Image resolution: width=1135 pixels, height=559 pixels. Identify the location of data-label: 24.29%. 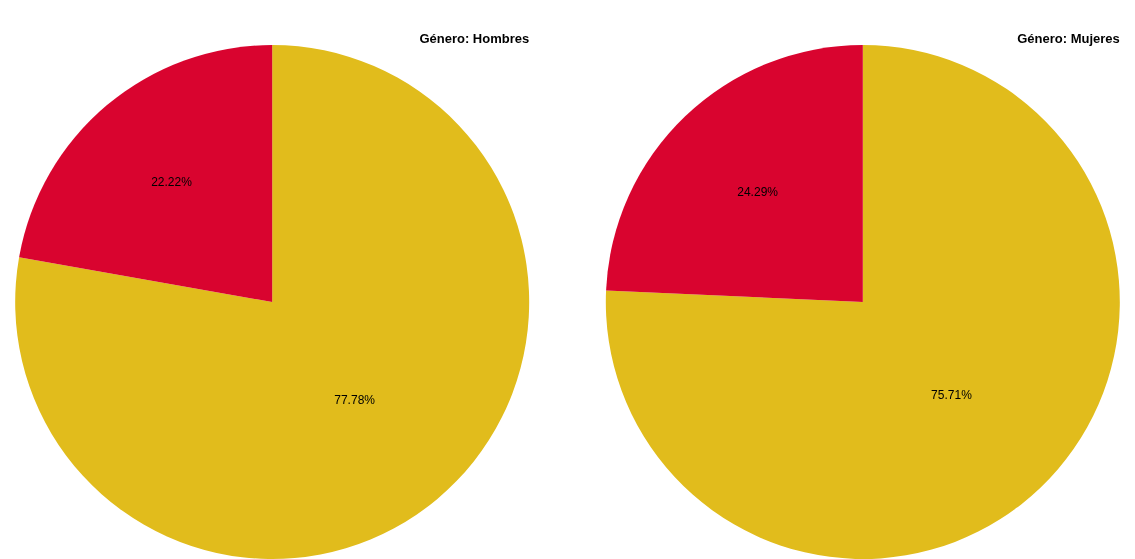
(758, 192).